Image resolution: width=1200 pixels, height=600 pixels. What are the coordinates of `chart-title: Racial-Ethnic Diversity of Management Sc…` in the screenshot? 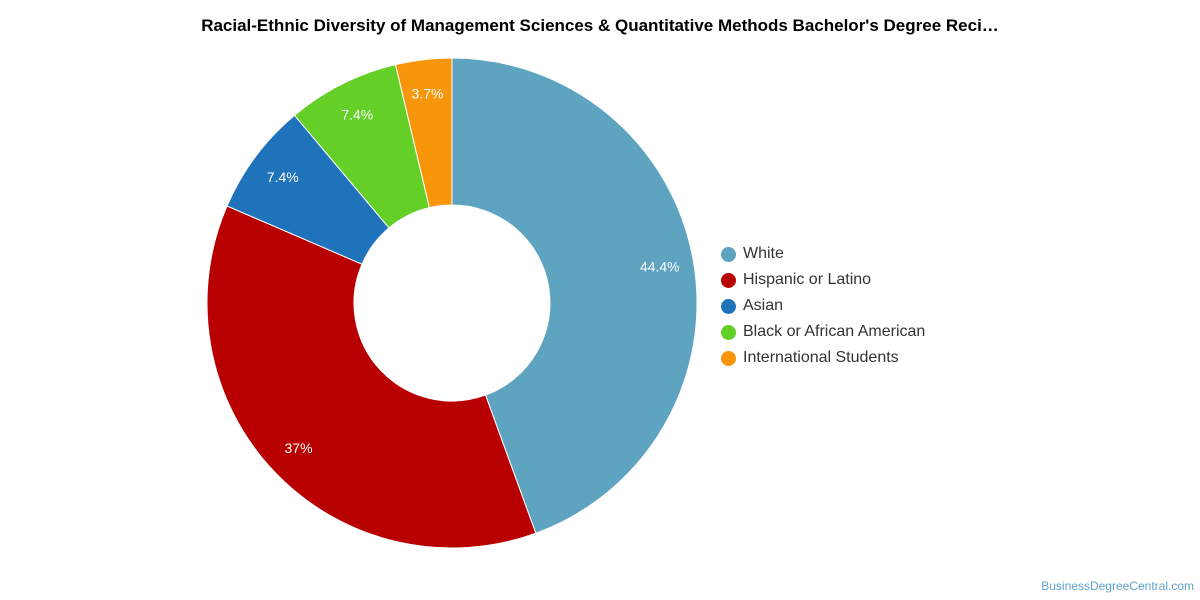 It's located at (600, 25).